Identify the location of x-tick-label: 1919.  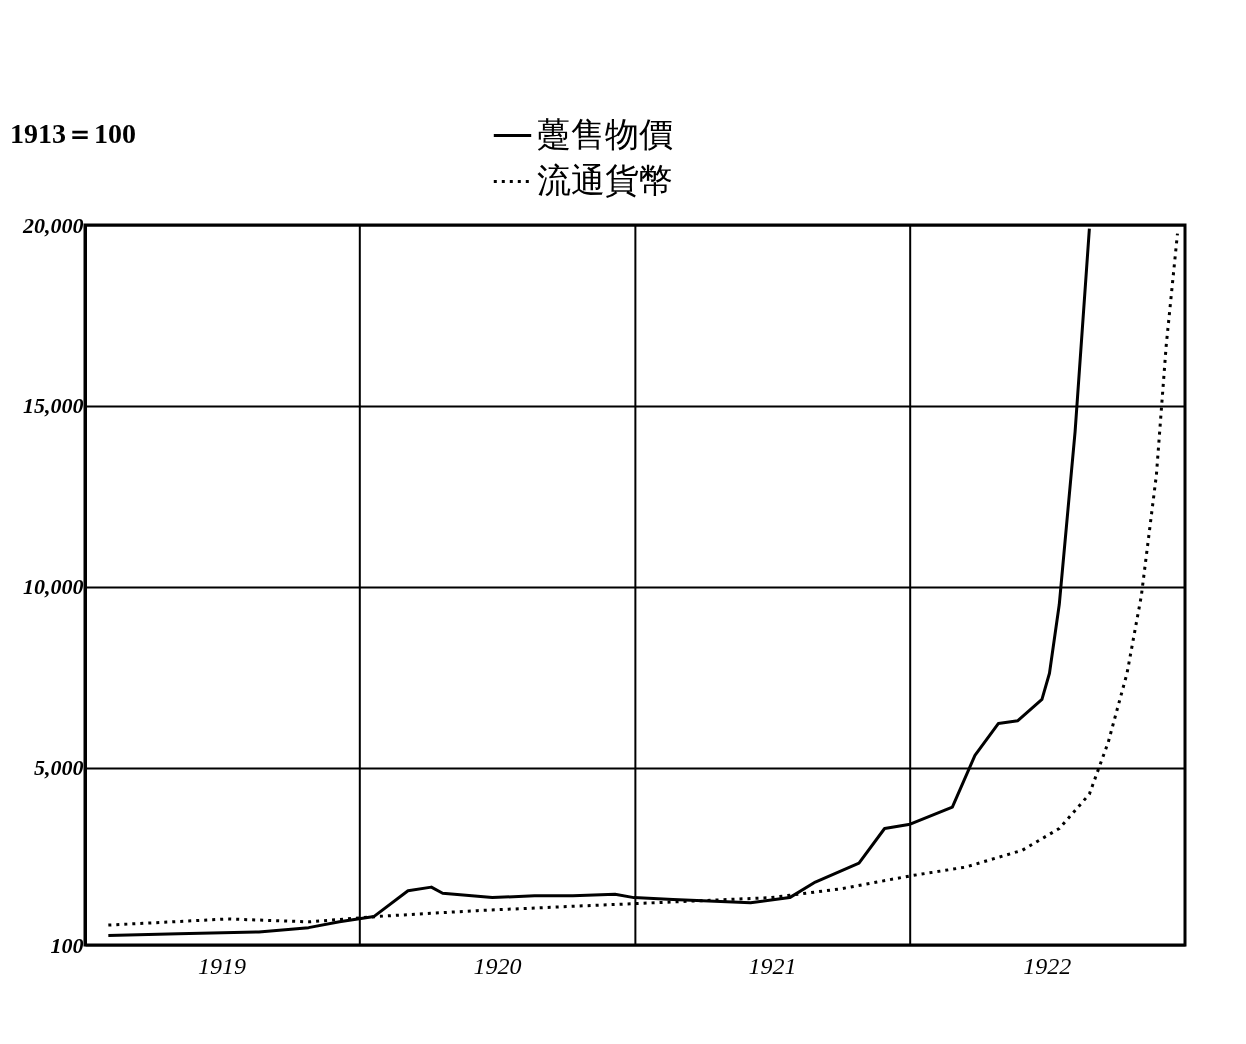
(222, 966).